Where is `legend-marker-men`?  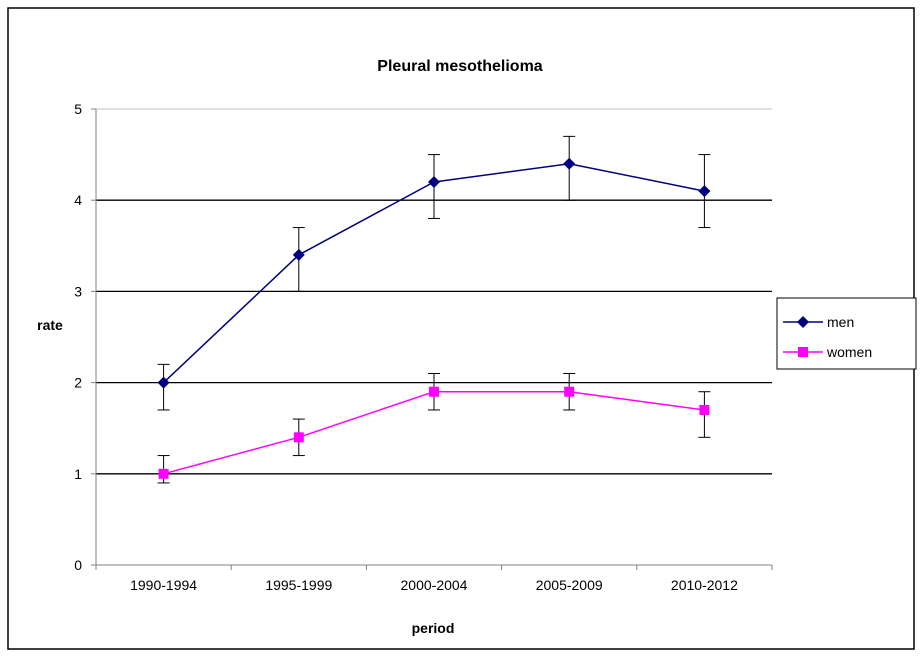
legend-marker-men is located at coordinates (803, 322).